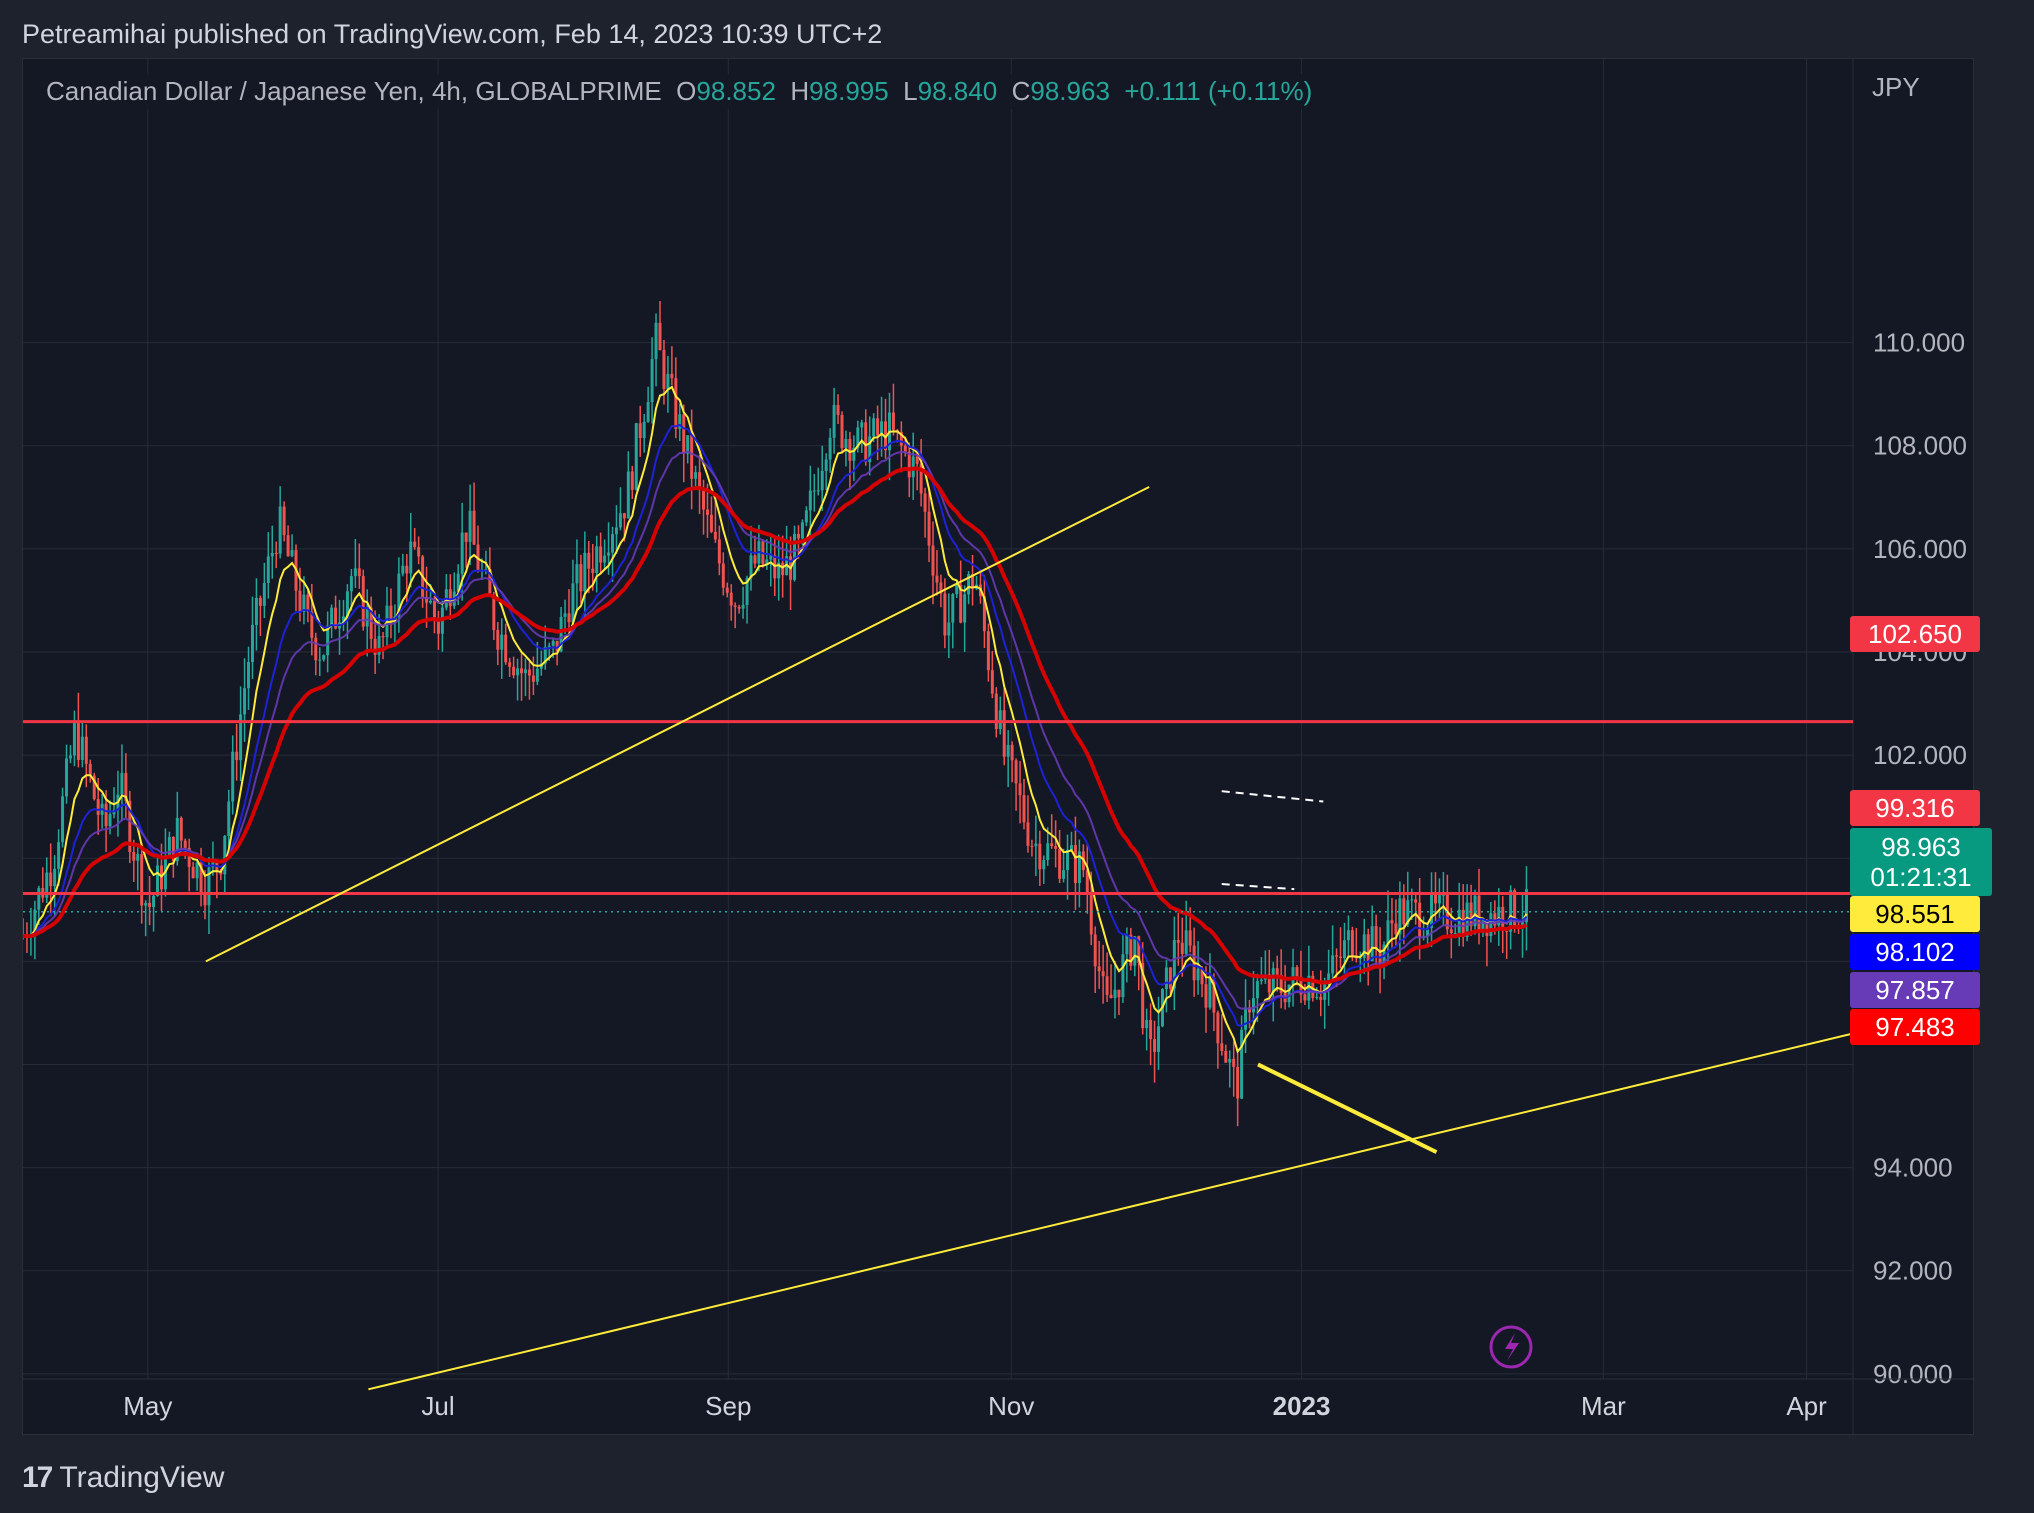  I want to click on last-price-label: 98.963 01:21:31, so click(1921, 862).